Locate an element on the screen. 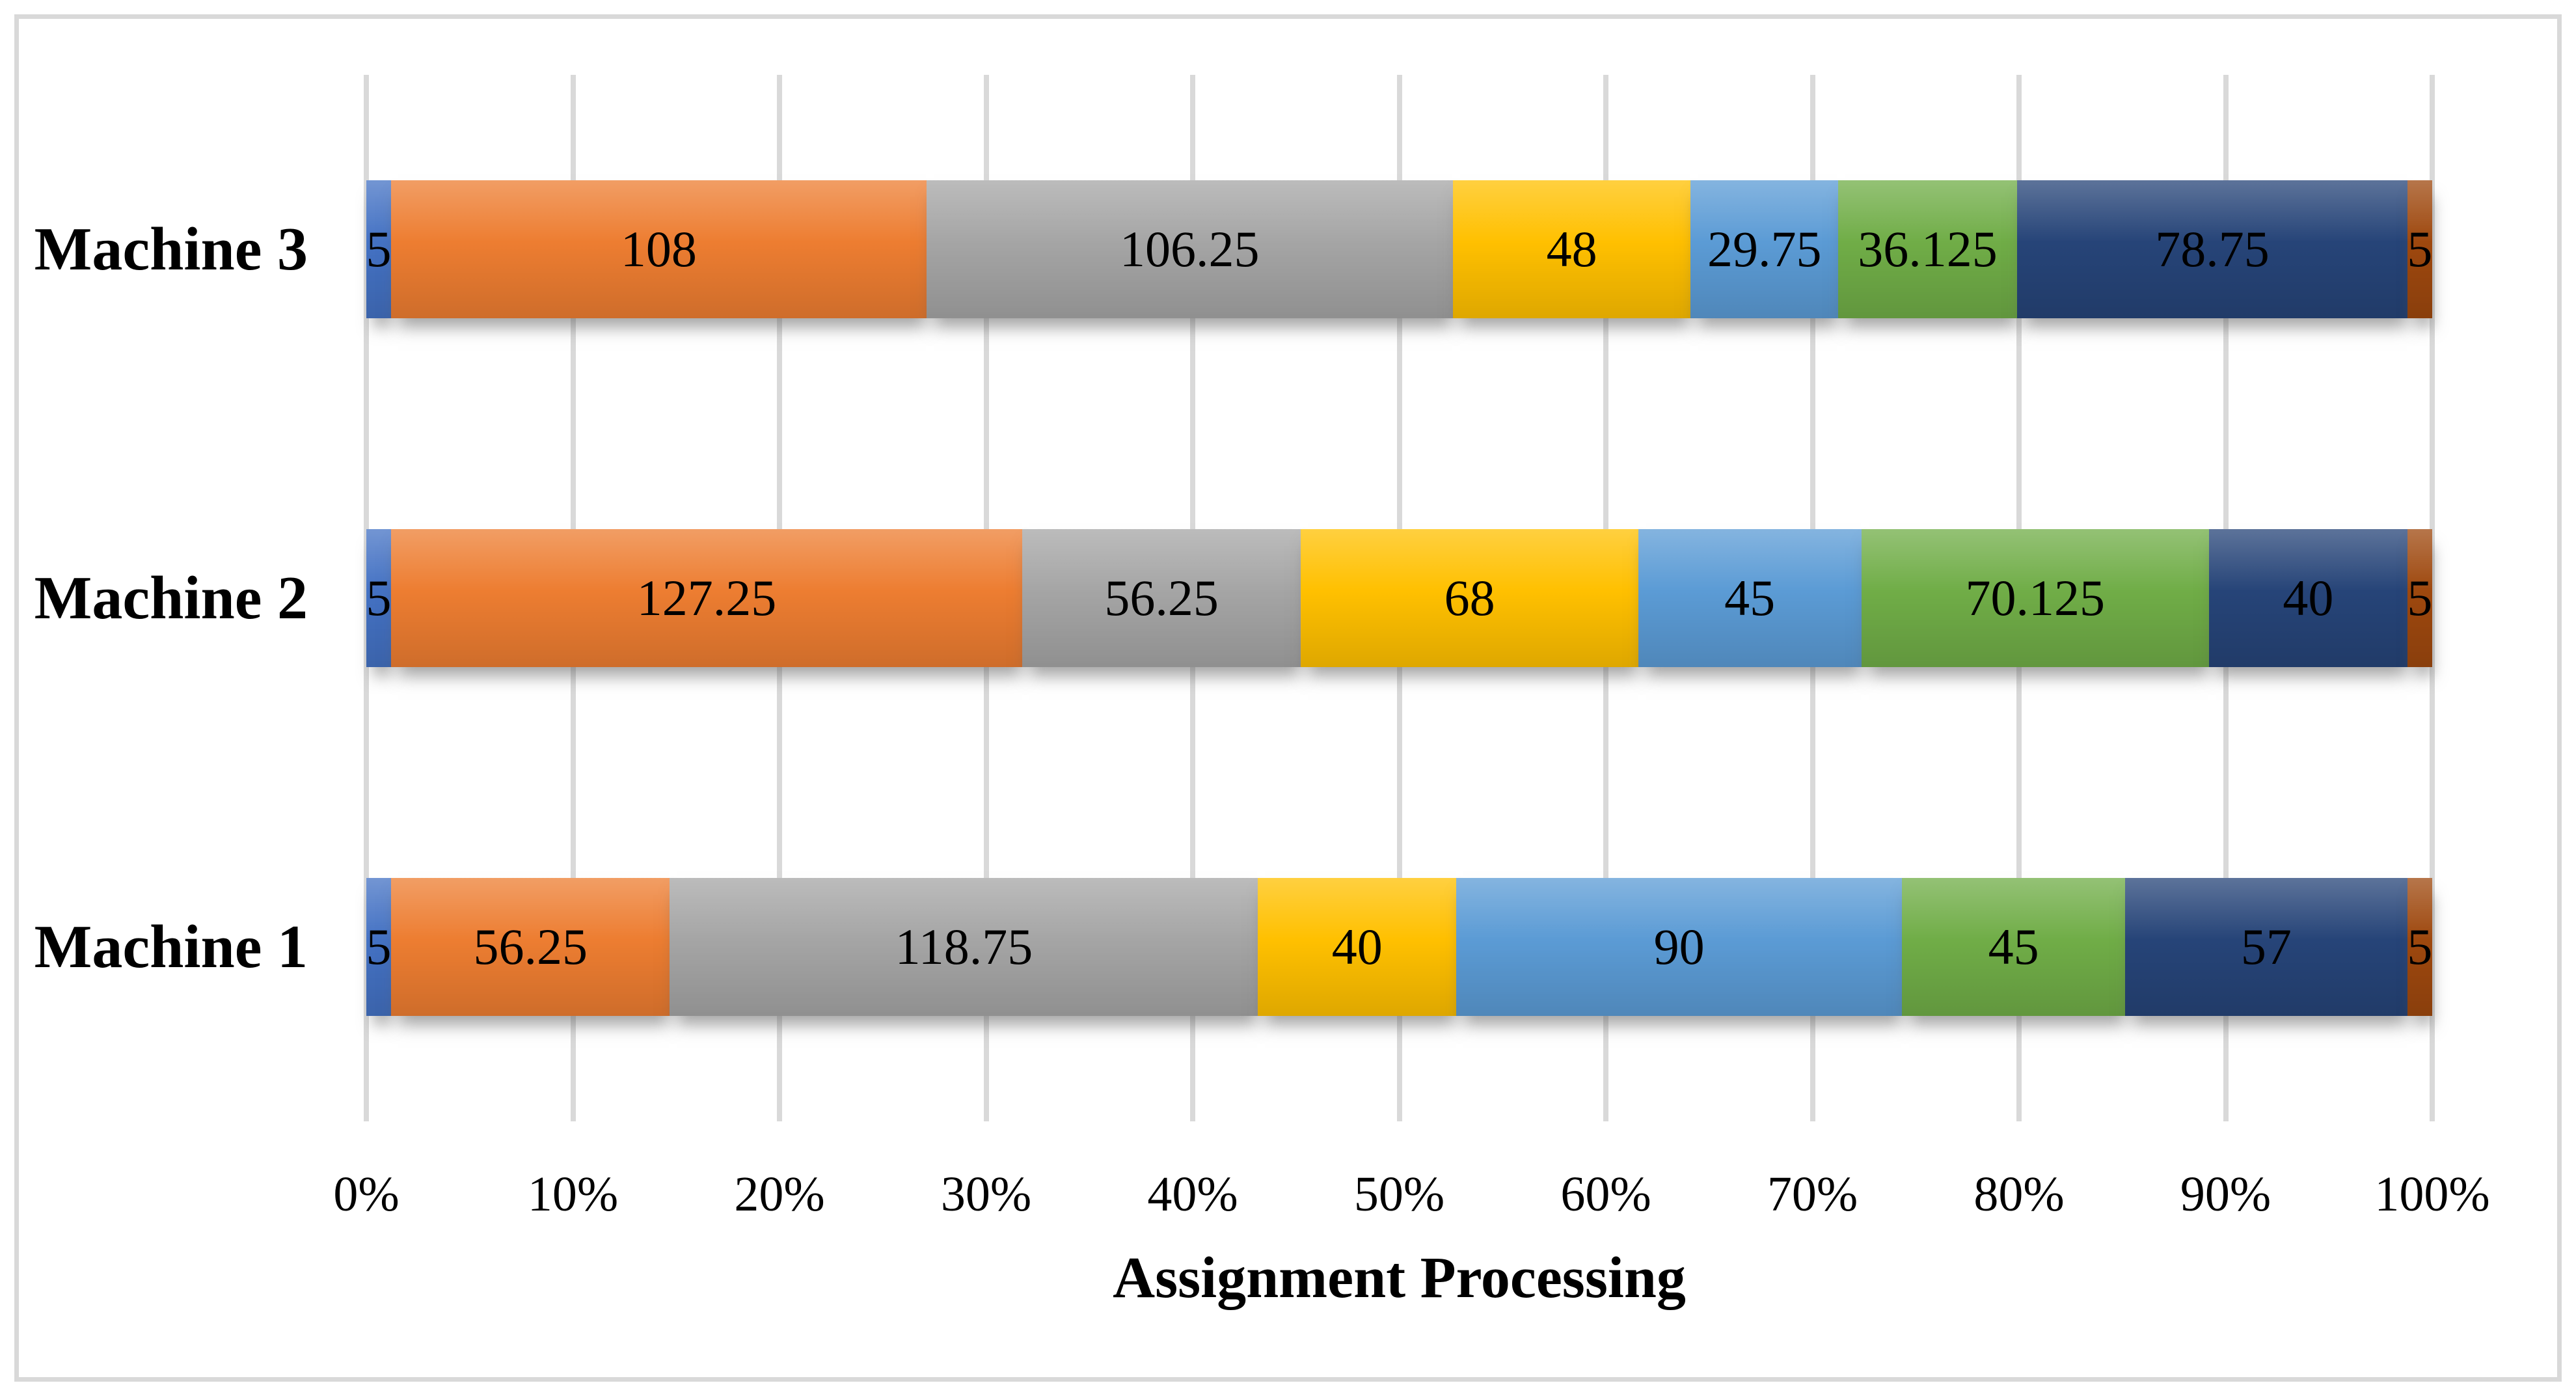  bar-segment-label: 36.125 is located at coordinates (1928, 249).